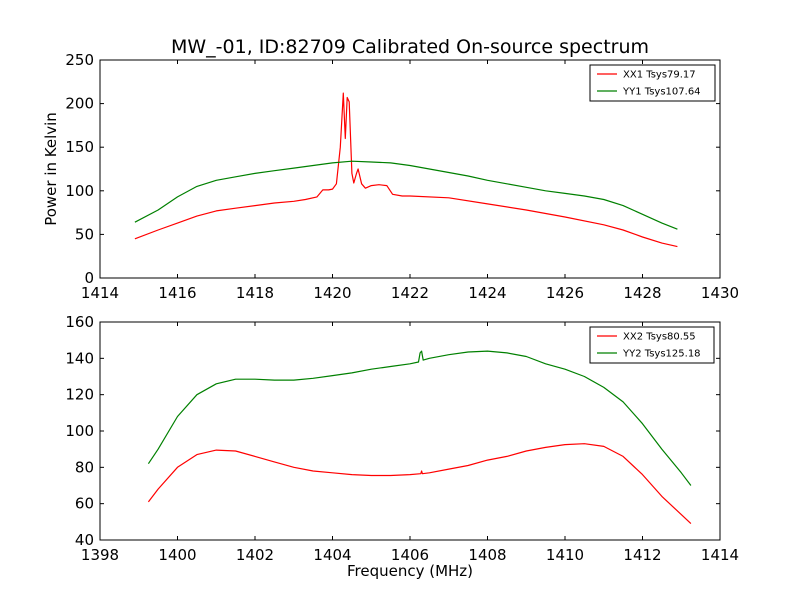 Image resolution: width=800 pixels, height=600 pixels. Describe the element at coordinates (84, 540) in the screenshot. I see `y-tick-label: 40` at that location.